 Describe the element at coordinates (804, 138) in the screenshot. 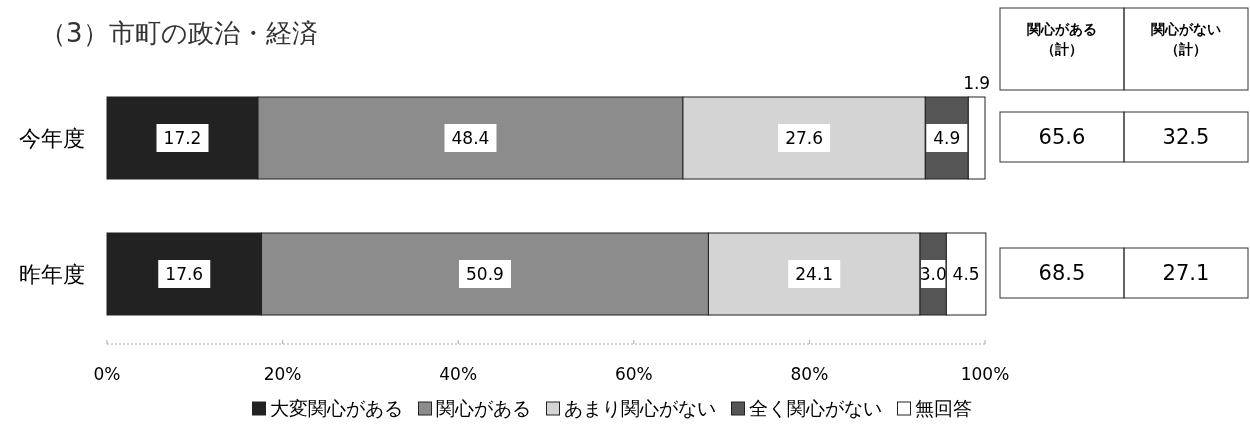

I see `data-label: 27.6` at that location.